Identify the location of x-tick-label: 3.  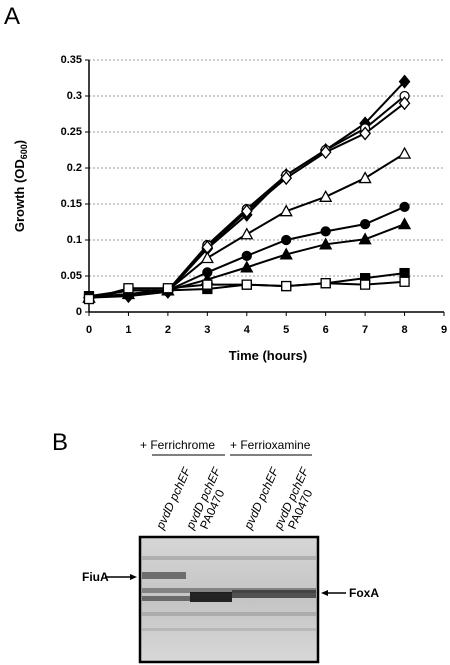
(207, 330).